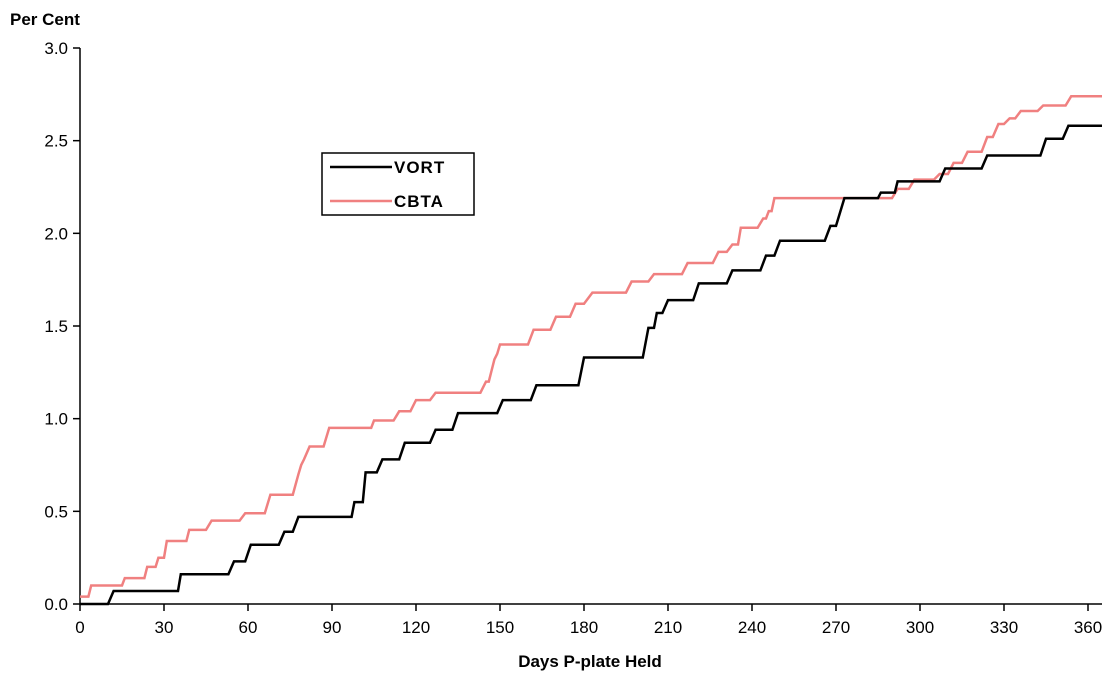 This screenshot has width=1114, height=677. Describe the element at coordinates (1004, 627) in the screenshot. I see `x-tick-label: 330` at that location.